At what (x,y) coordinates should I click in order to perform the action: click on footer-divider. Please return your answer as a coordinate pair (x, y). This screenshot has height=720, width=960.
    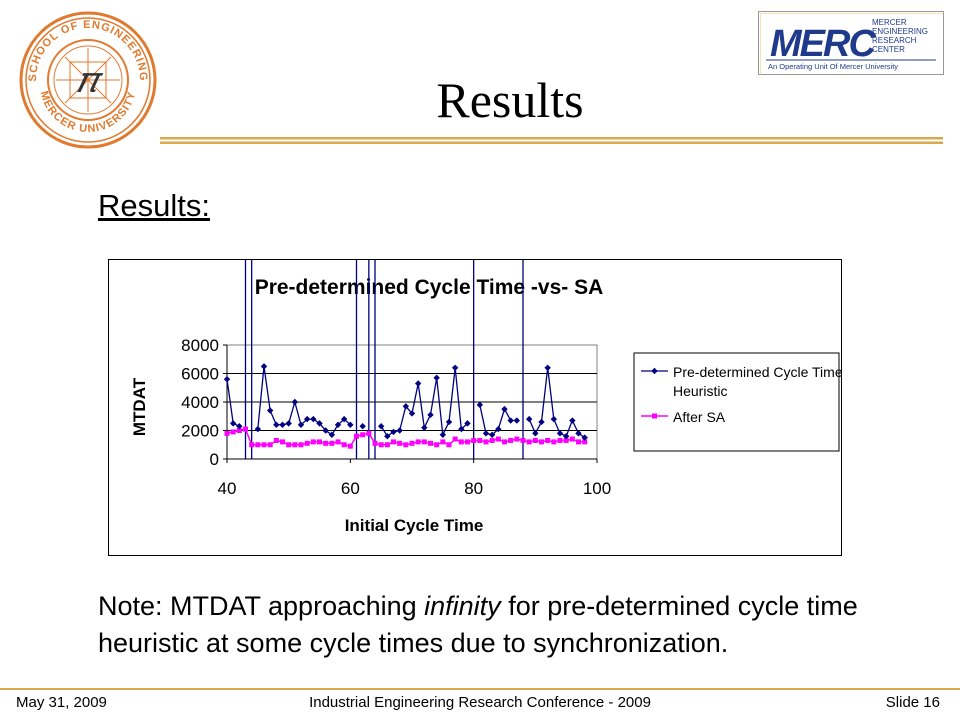
    Looking at the image, I should click on (480, 689).